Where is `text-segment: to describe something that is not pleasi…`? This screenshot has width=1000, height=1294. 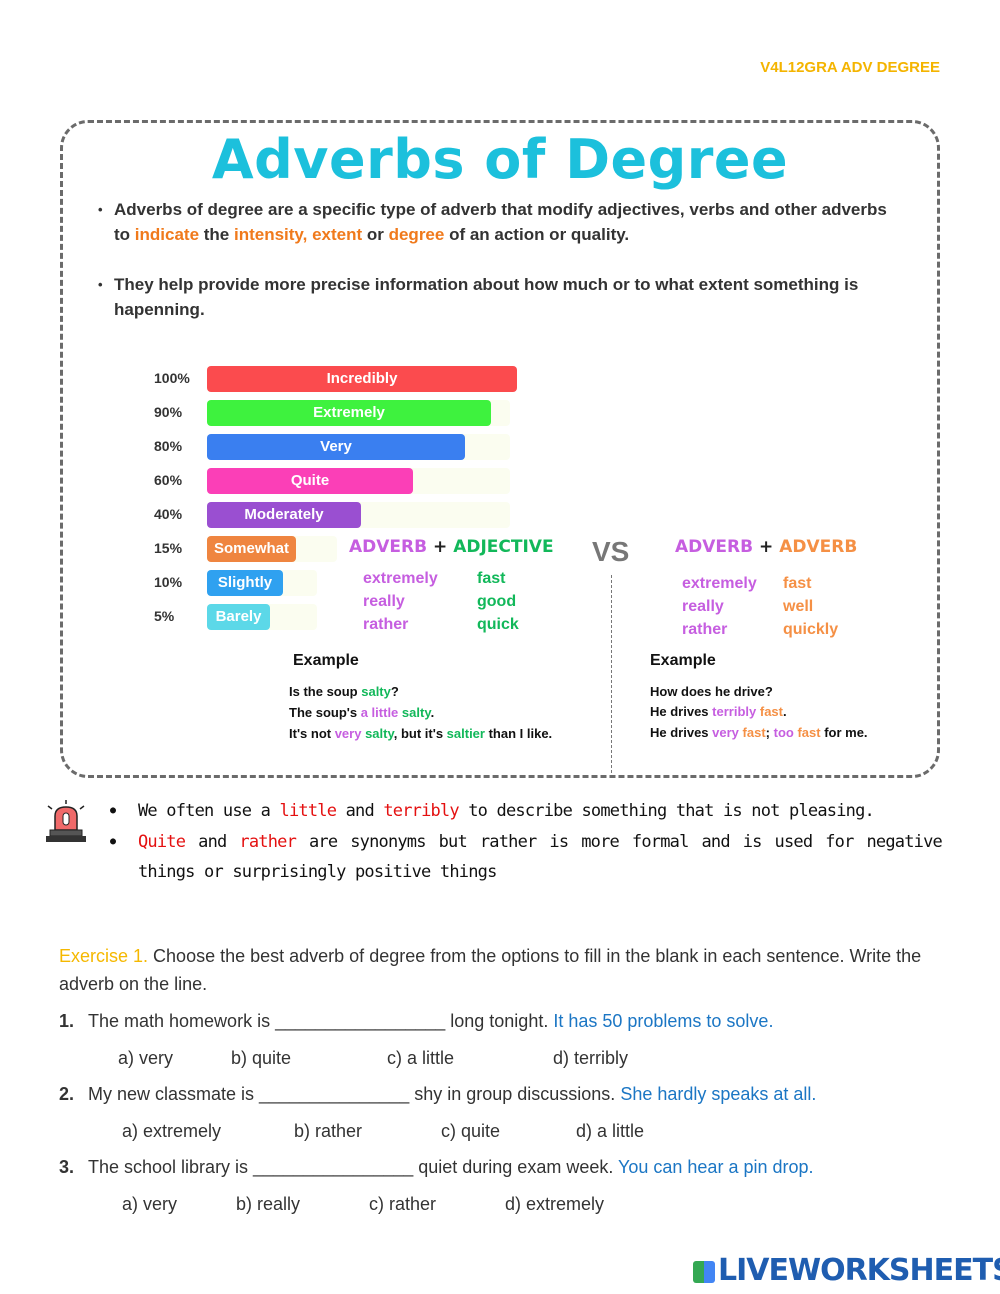 text-segment: to describe something that is not pleasi… is located at coordinates (666, 811).